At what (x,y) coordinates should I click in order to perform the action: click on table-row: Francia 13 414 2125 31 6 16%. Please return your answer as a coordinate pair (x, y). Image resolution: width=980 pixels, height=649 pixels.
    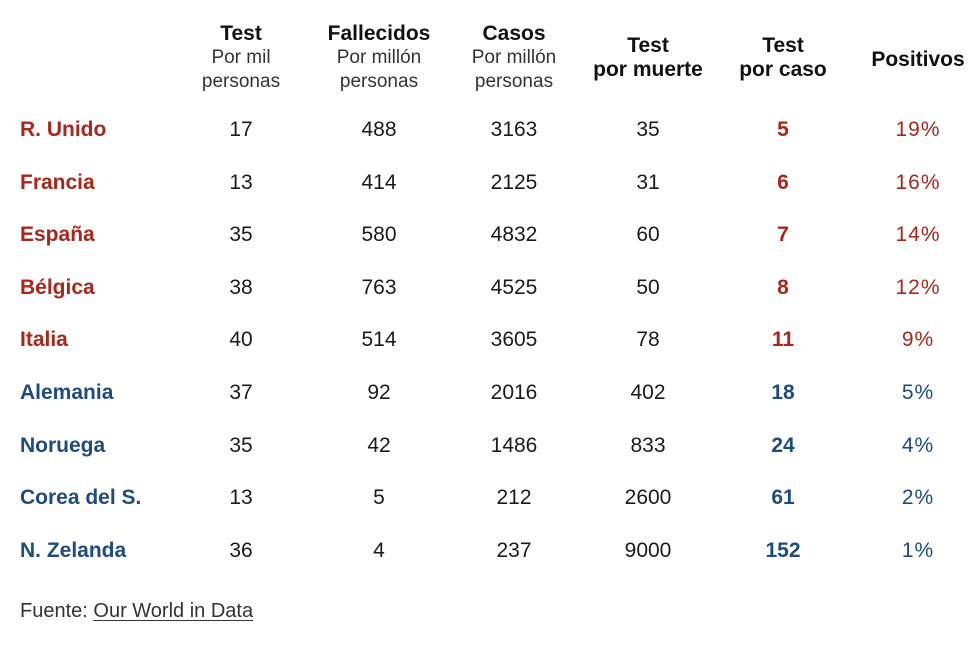
    Looking at the image, I should click on (490, 183).